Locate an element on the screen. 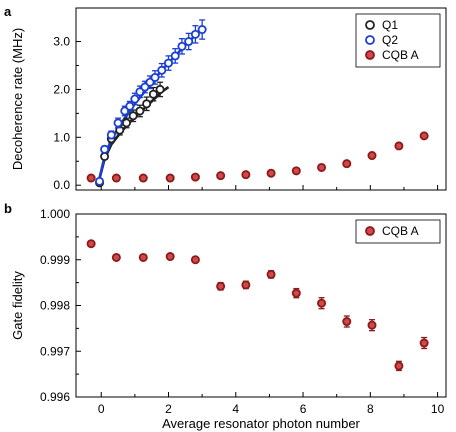 The width and height of the screenshot is (456, 432). y-tick-label: 0.0 is located at coordinates (61, 185).